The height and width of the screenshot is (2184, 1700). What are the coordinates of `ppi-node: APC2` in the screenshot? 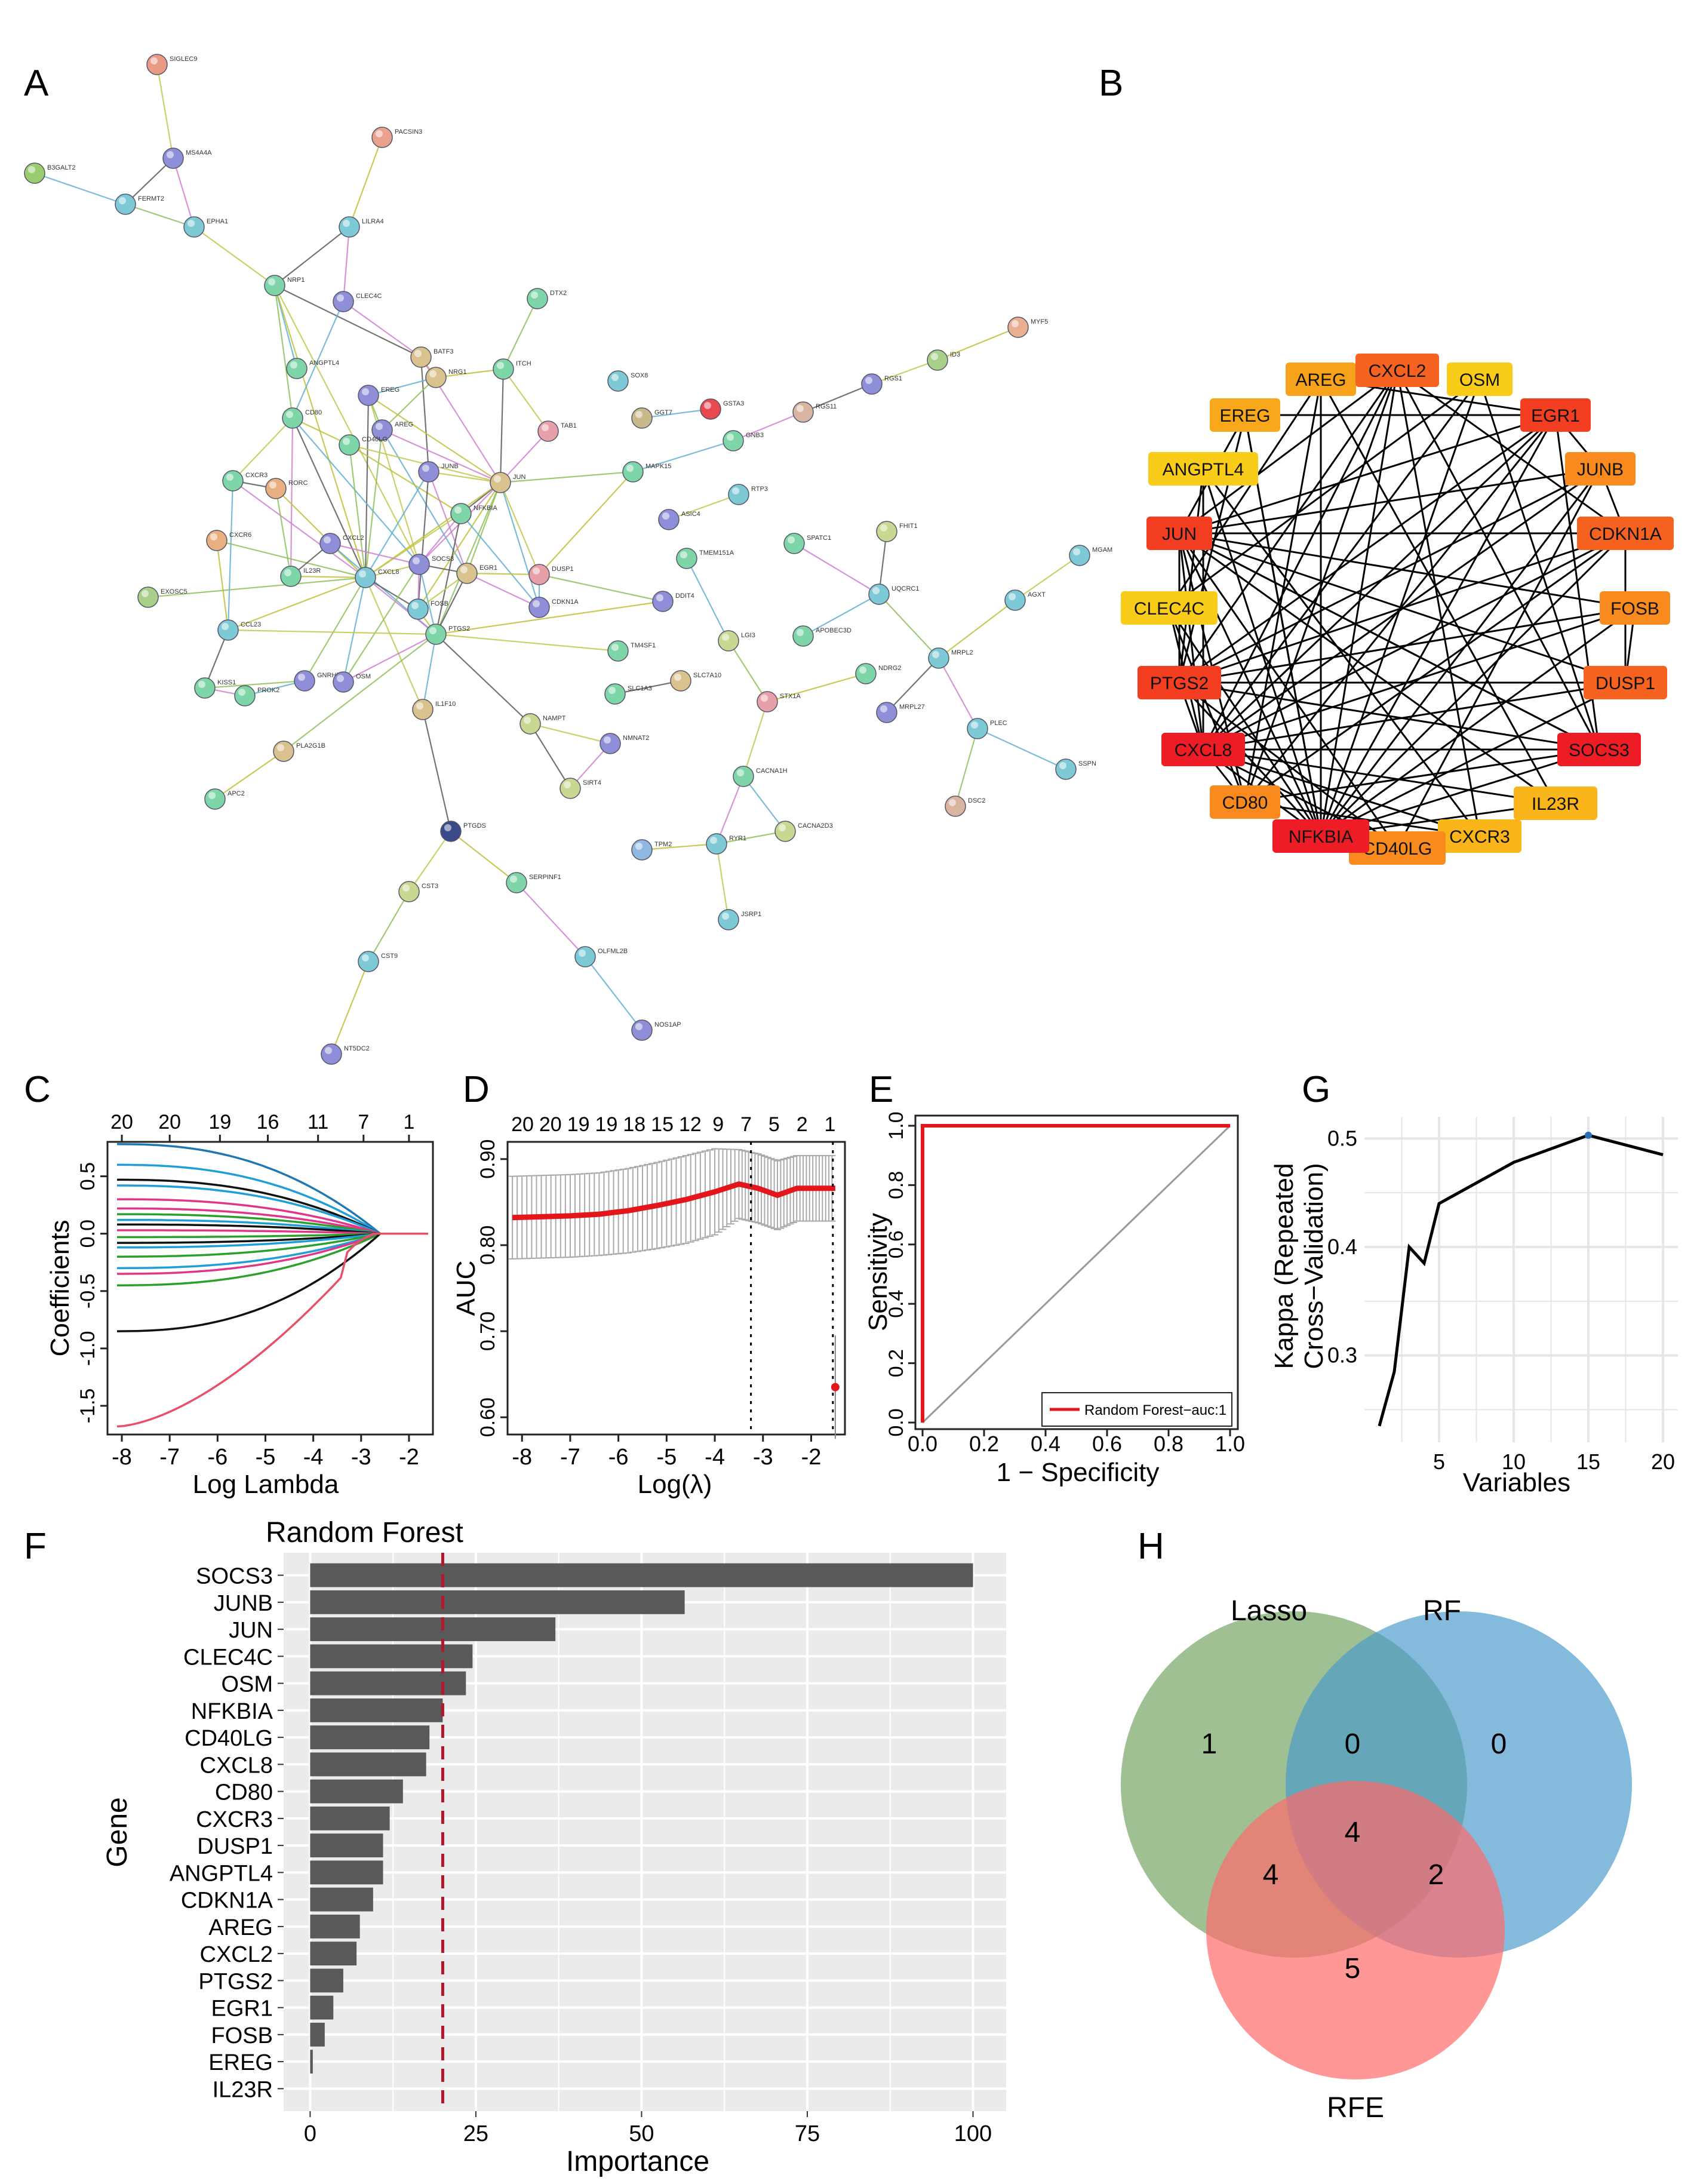 It's located at (225, 799).